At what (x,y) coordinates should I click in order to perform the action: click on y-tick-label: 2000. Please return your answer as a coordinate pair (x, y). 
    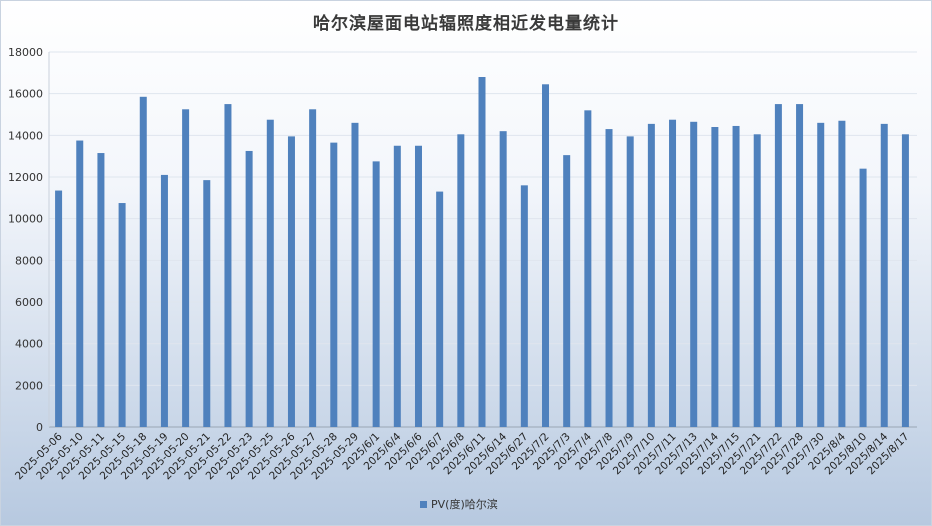
    Looking at the image, I should click on (29, 385).